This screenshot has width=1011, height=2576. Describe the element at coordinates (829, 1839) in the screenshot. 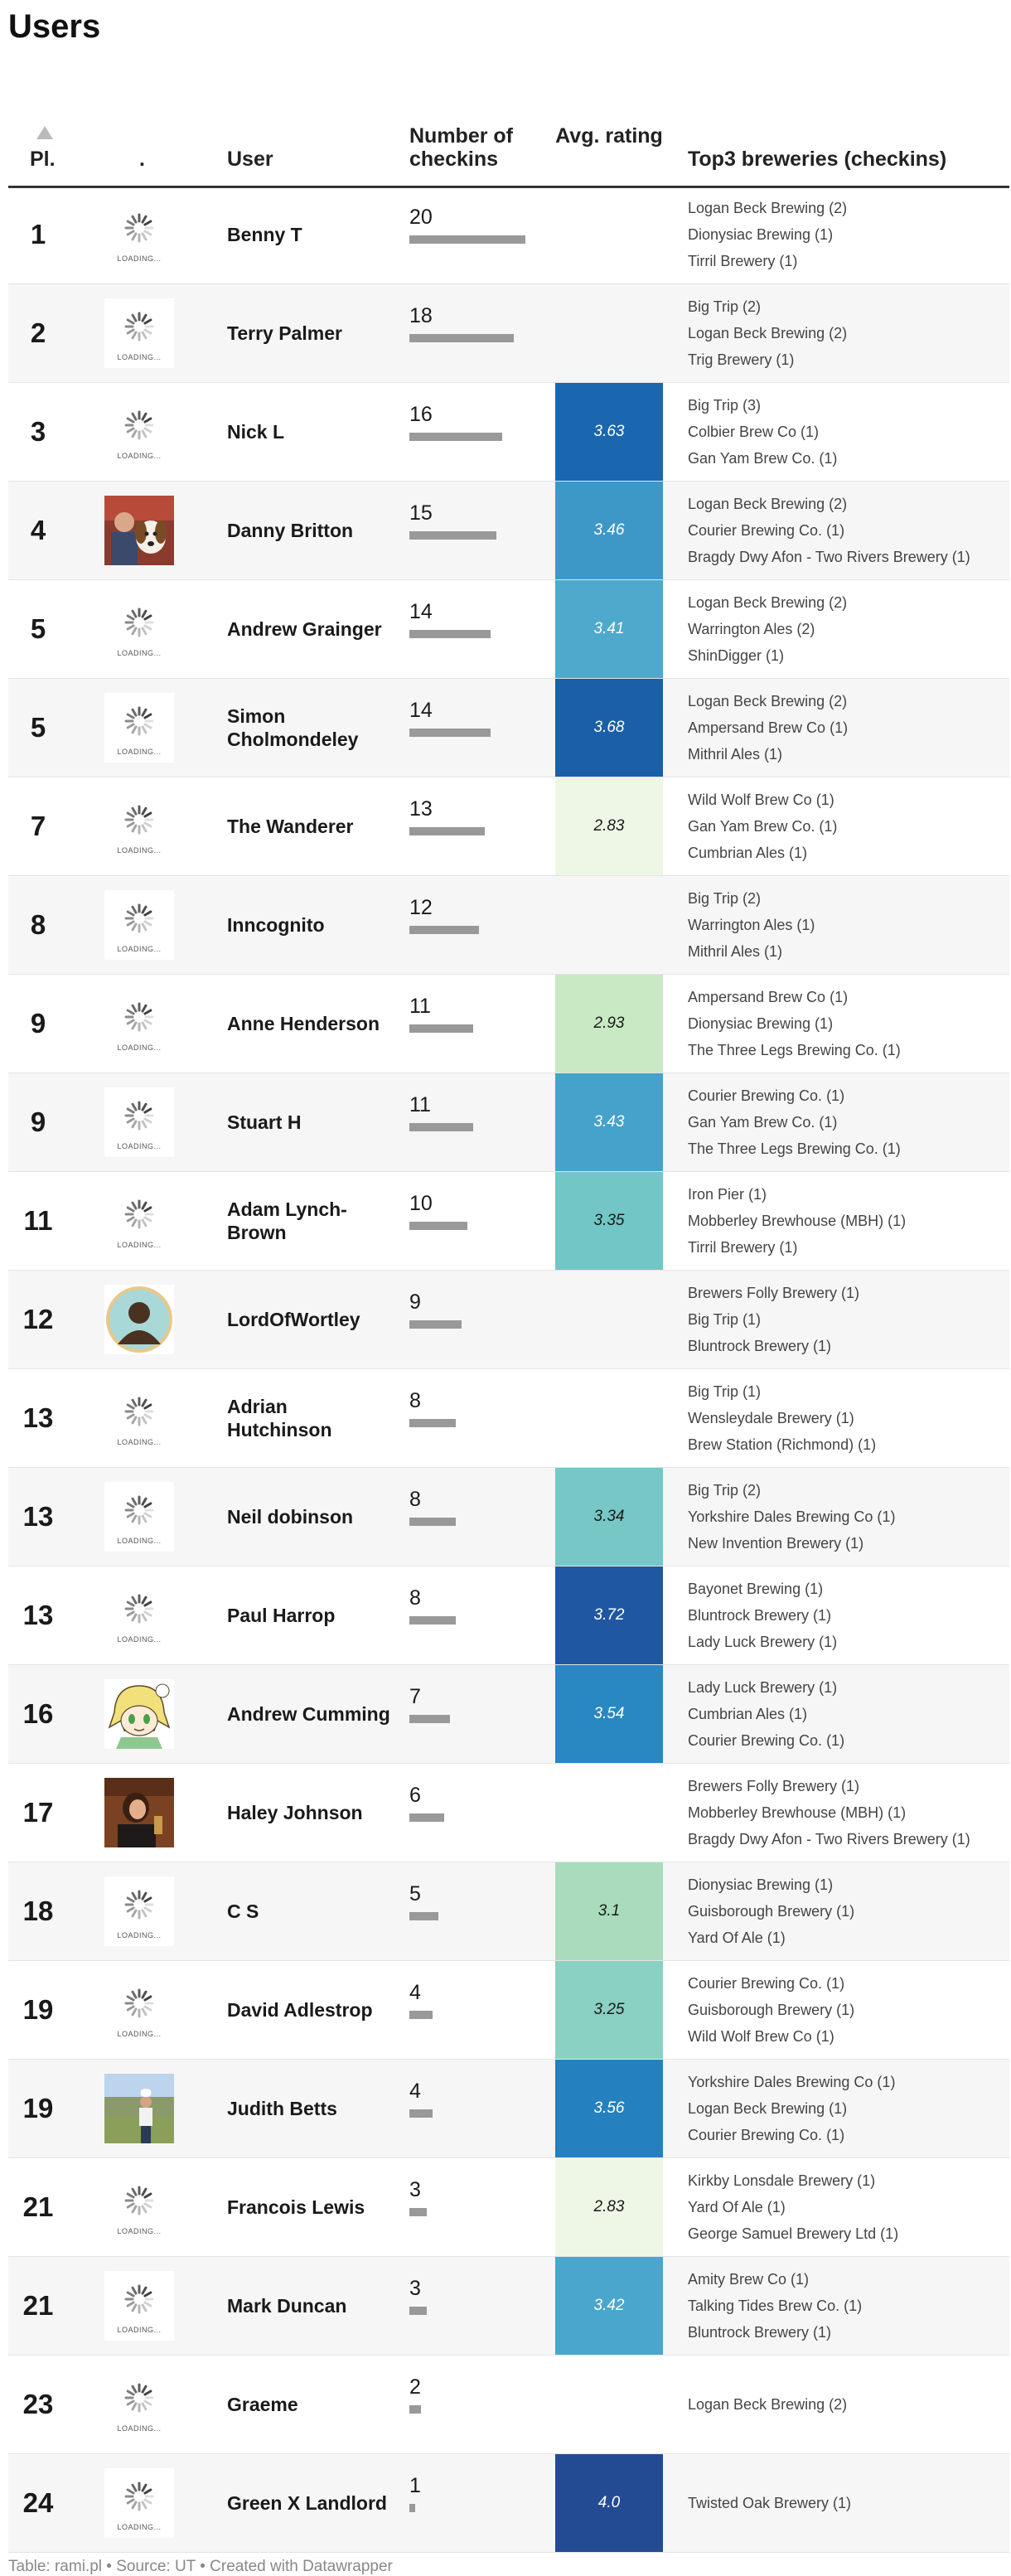

I see `brewery-item: Bragdy Dwy Afon - Two Rivers Brewery (1)` at that location.